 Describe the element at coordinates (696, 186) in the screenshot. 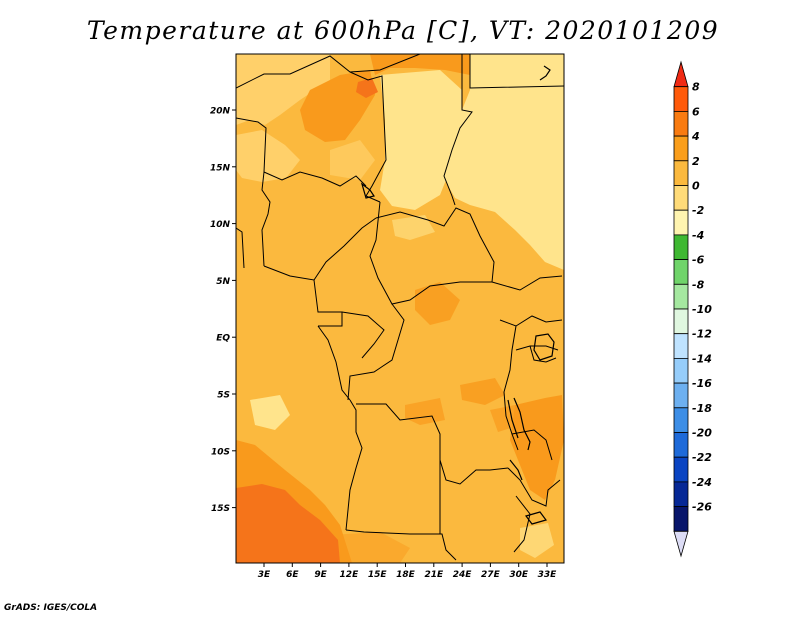

I see `colorbar-label: 0` at that location.